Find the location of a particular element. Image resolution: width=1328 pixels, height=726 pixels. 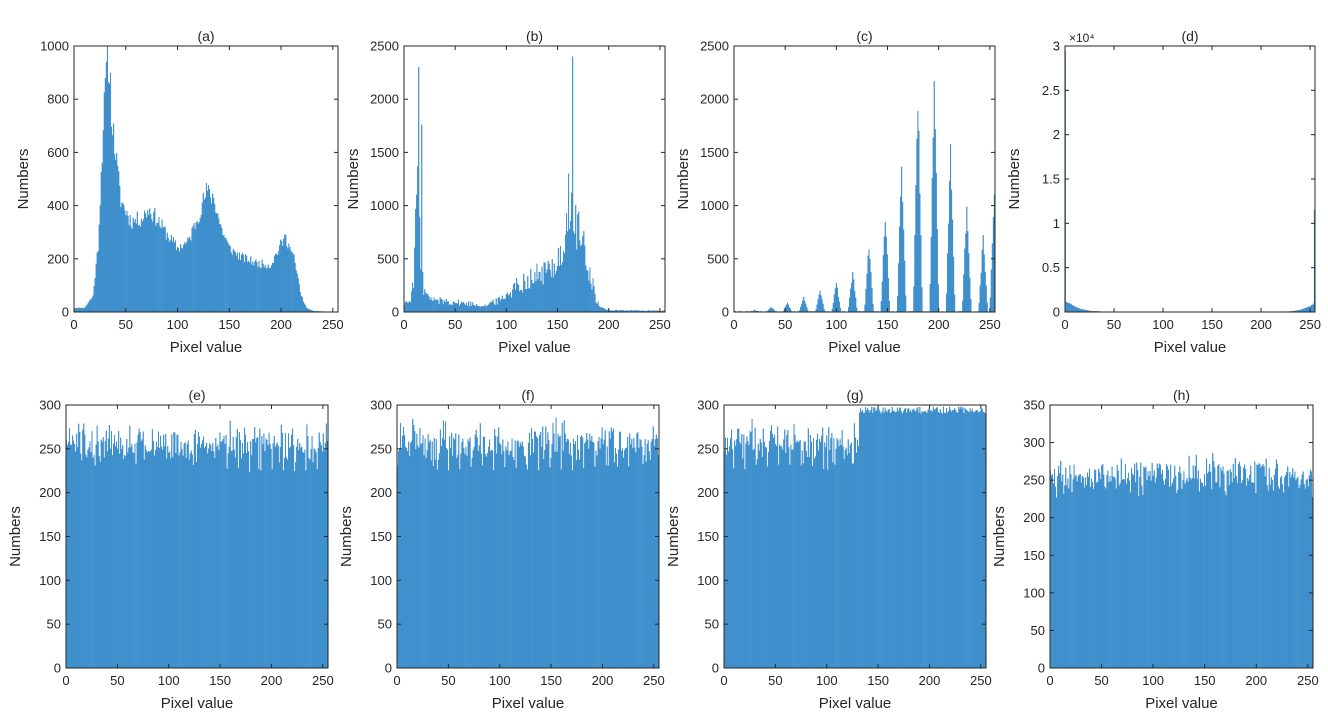

bars-e is located at coordinates (196, 544).